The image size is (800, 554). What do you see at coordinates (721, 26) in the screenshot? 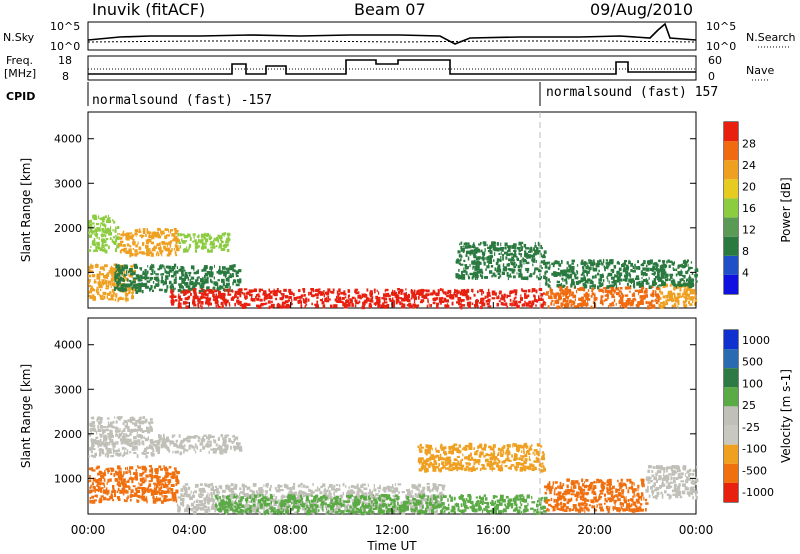
I see `nsearch-tick-high: 10^5` at bounding box center [721, 26].